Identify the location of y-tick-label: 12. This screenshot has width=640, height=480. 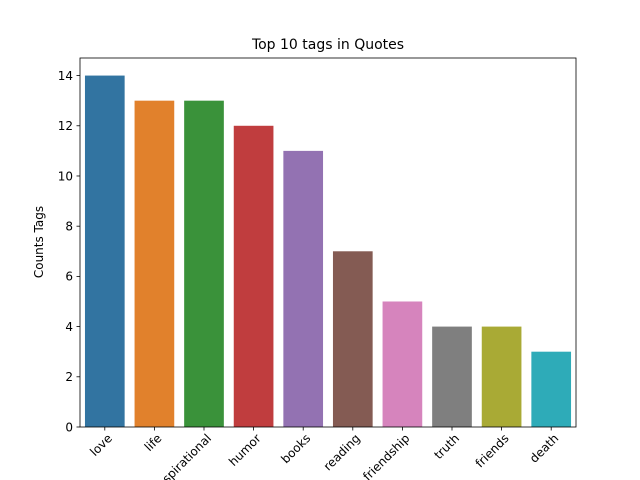
(65, 126).